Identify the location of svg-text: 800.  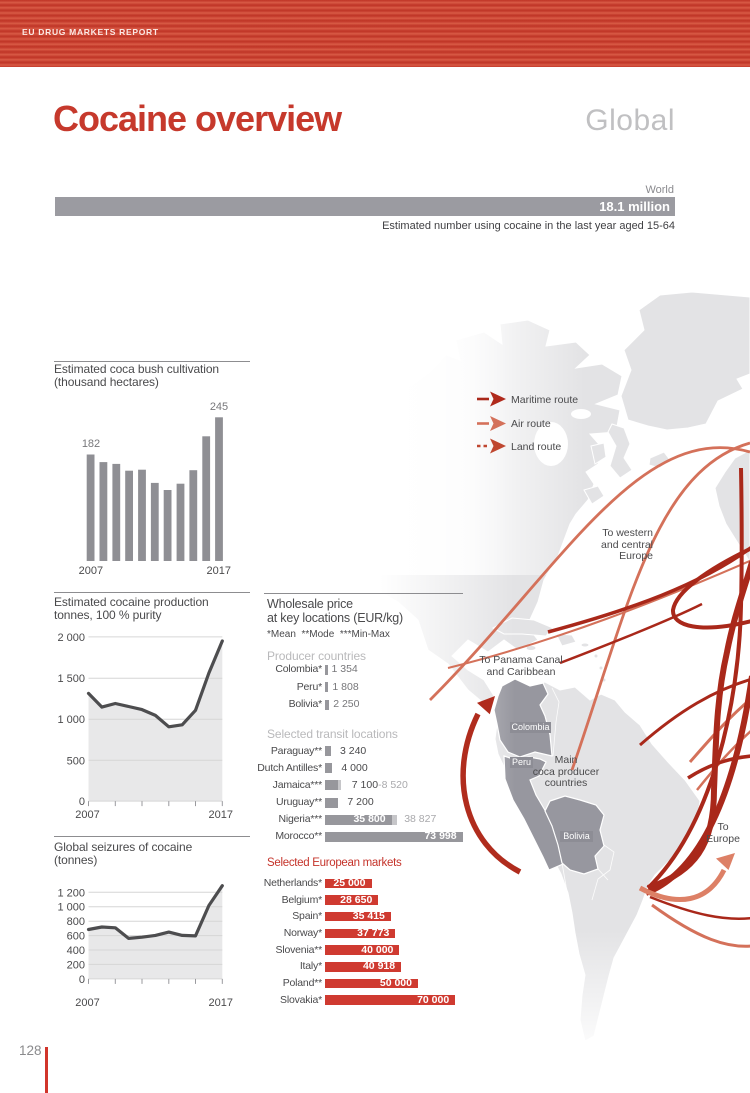
(76, 922).